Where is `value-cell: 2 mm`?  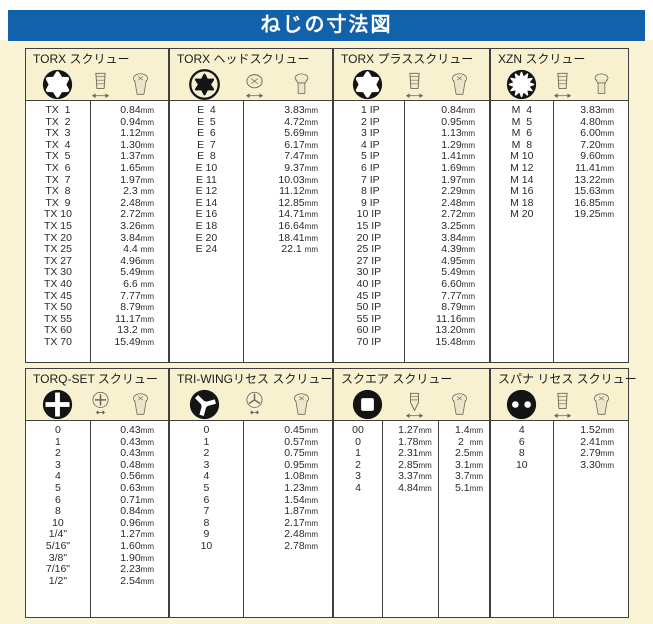 value-cell: 2 mm is located at coordinates (464, 442).